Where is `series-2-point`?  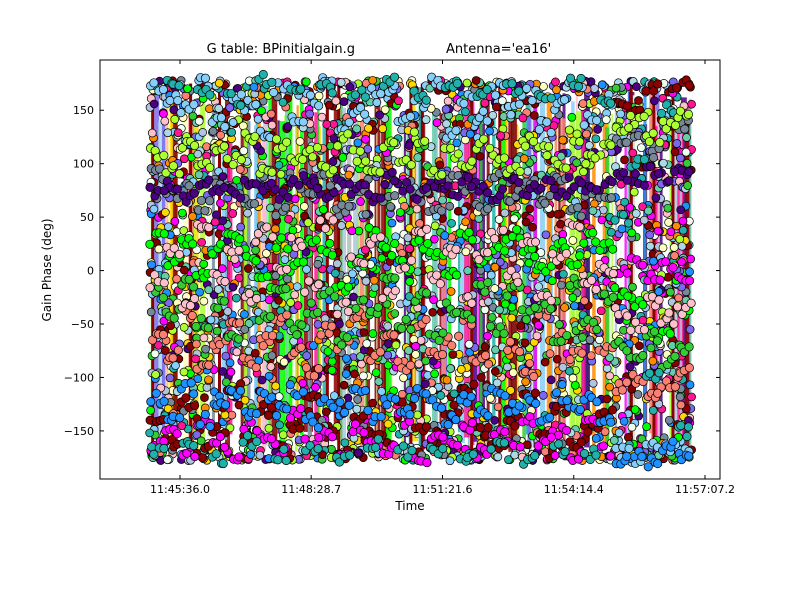
series-2-point is located at coordinates (201, 200).